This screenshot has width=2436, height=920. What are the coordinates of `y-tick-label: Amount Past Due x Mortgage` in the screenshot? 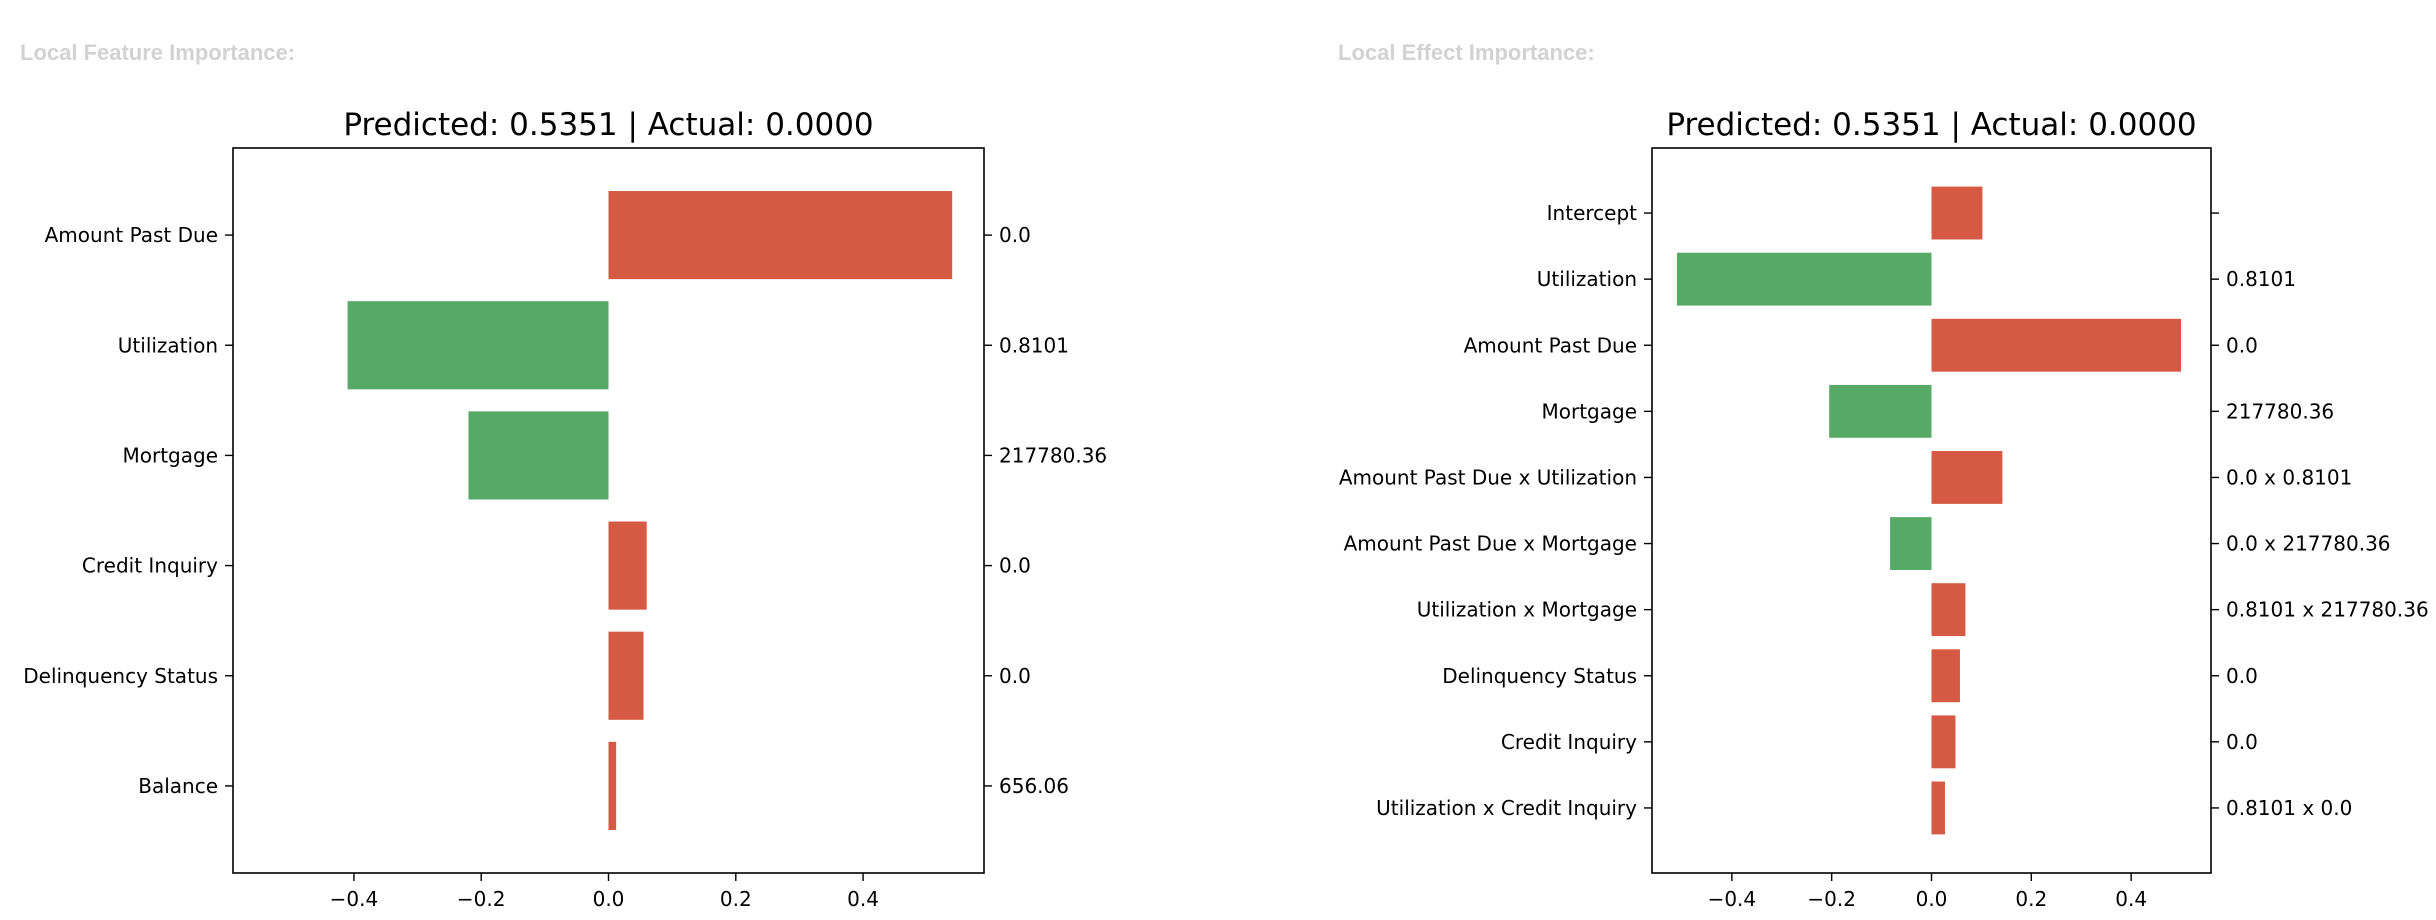 It's located at (1490, 544).